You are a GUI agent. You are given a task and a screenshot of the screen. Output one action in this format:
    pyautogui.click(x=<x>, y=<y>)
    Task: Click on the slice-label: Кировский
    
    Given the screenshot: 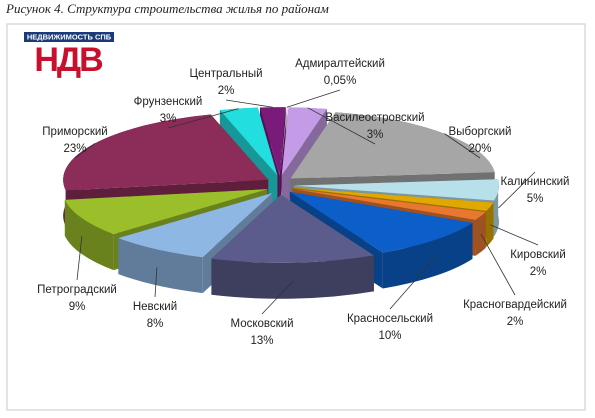 What is the action you would take?
    pyautogui.click(x=538, y=255)
    